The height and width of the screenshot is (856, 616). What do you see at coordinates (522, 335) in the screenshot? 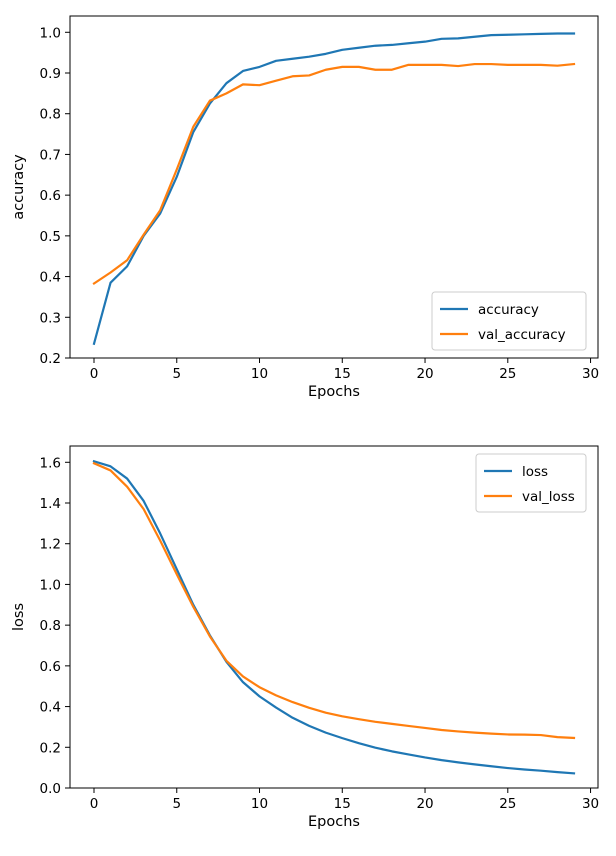
I see `legend-label: val_accuracy` at bounding box center [522, 335].